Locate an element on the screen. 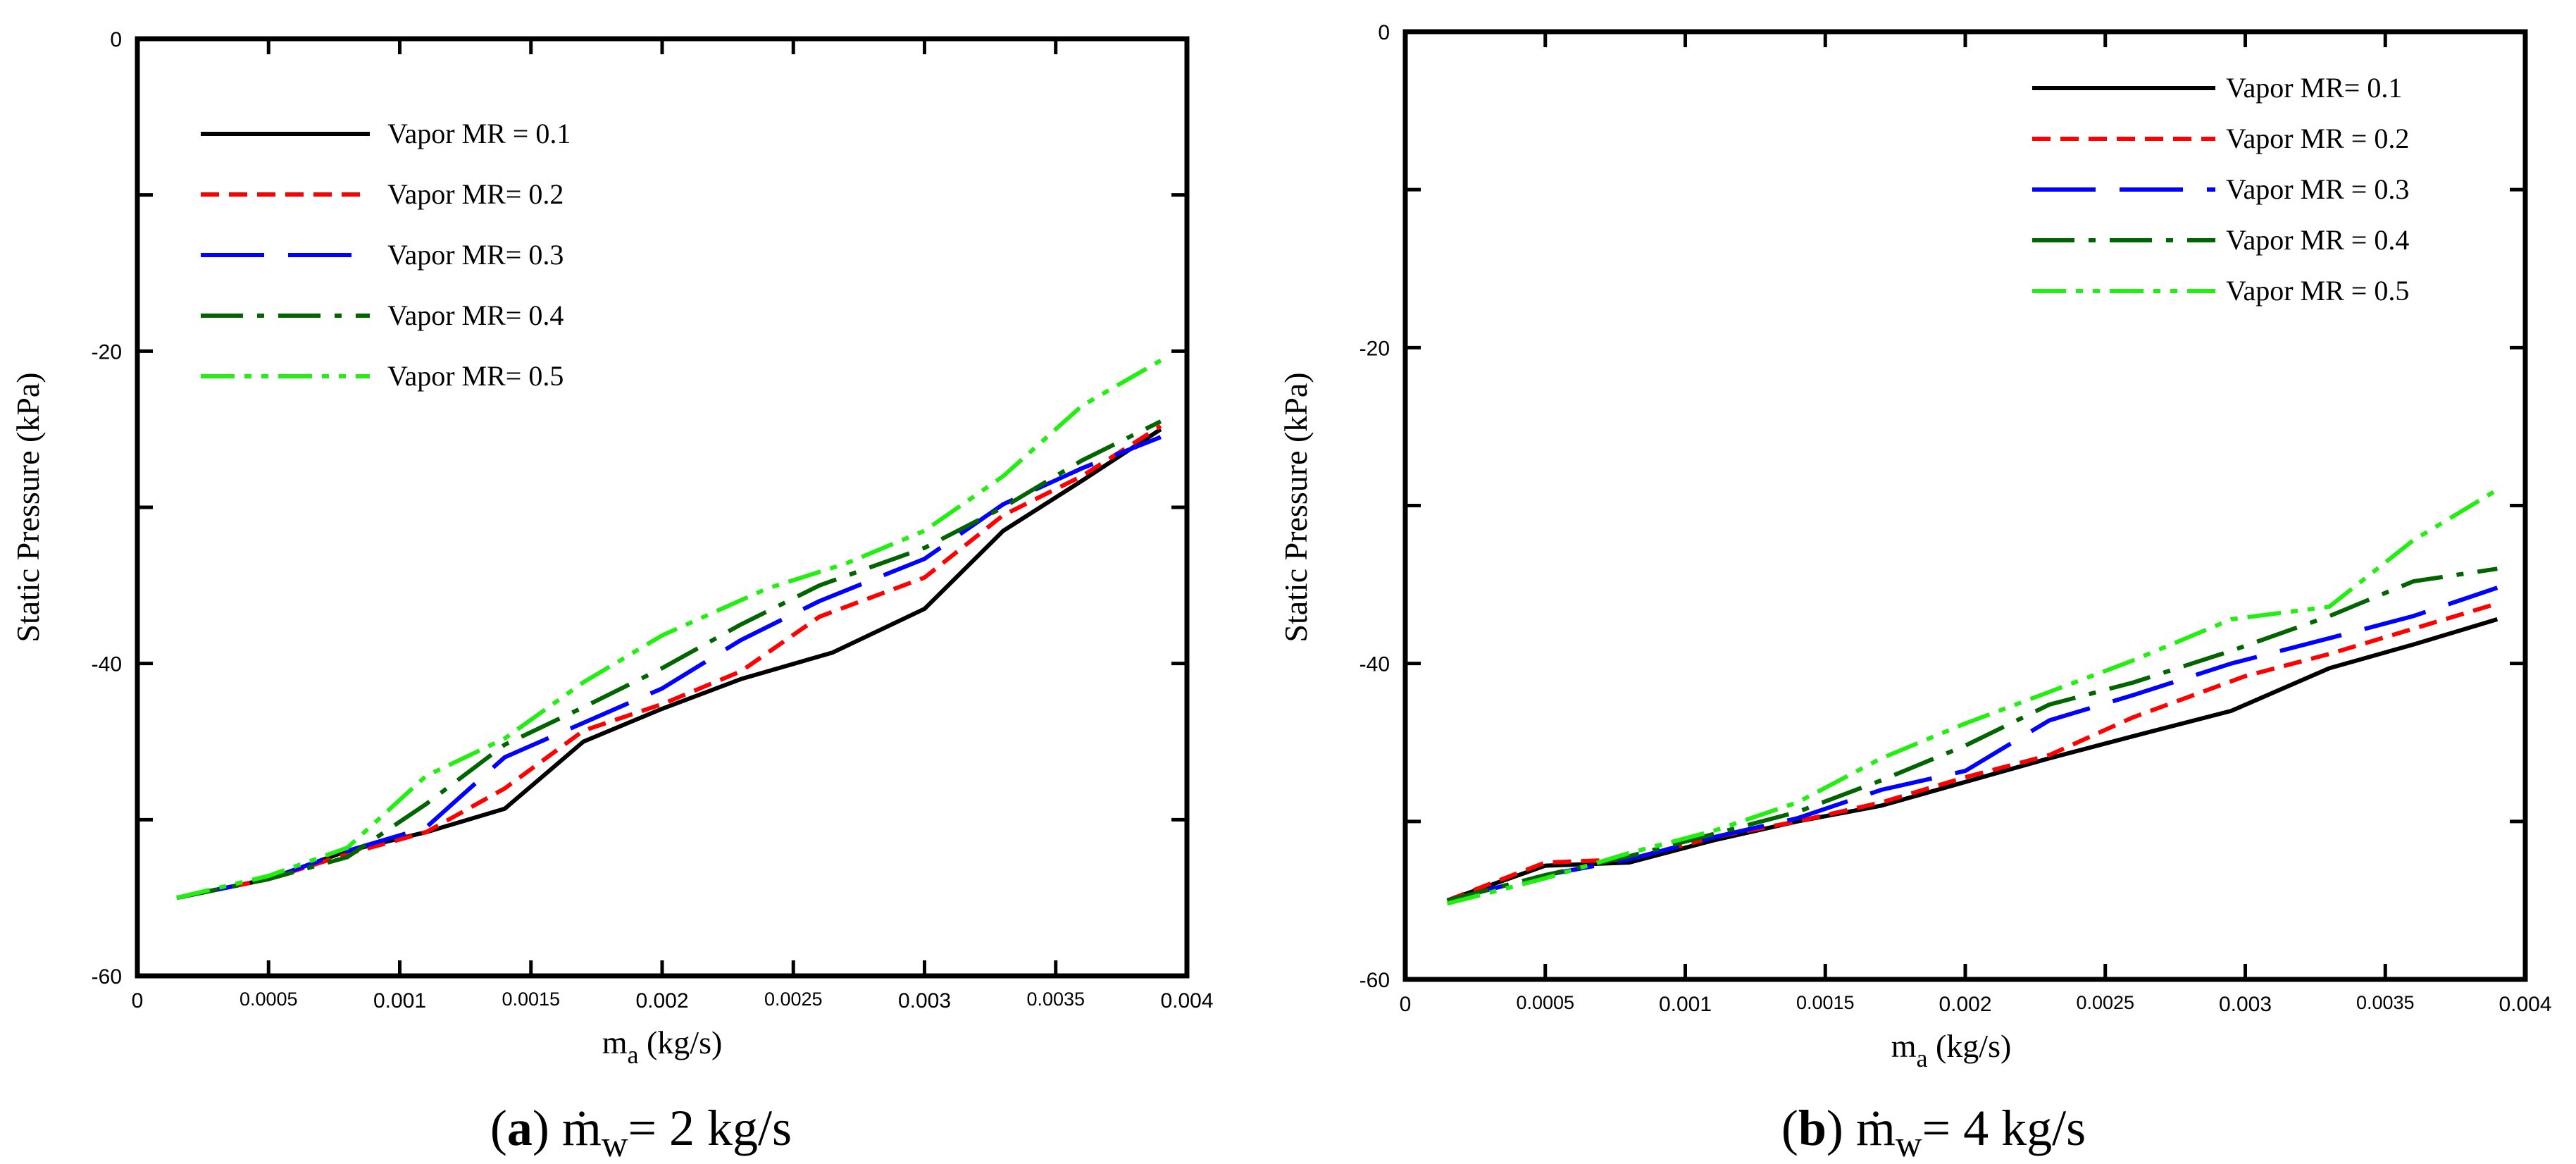 This screenshot has width=2576, height=1164. legend-label-3: Vapor MR= 0.3 is located at coordinates (475, 255).